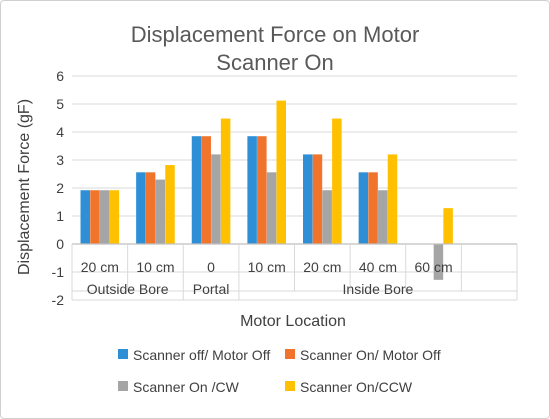 The height and width of the screenshot is (419, 550). I want to click on y-tick-label: -2, so click(58, 300).